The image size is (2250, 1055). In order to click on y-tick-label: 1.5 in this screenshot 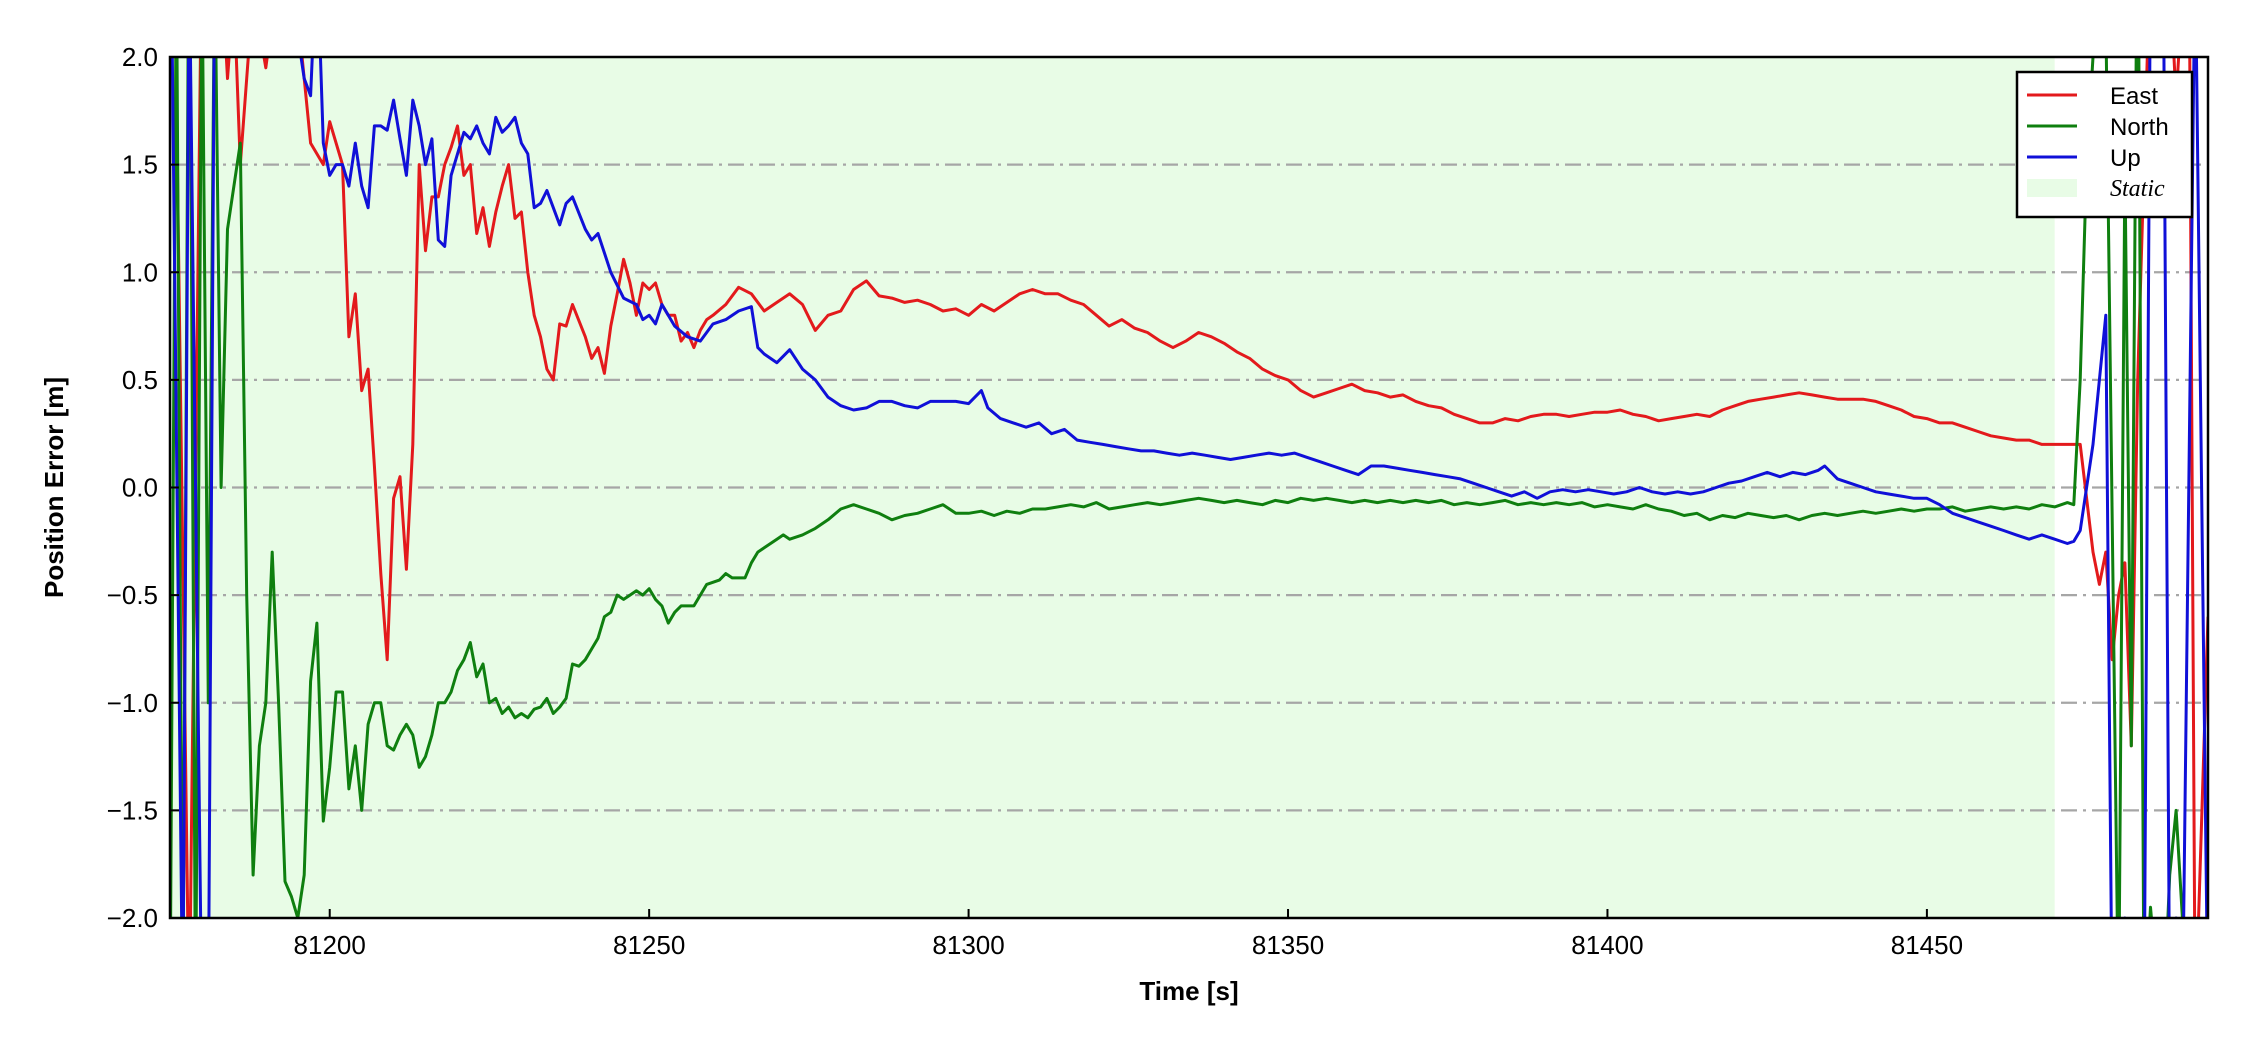, I will do `click(140, 165)`.